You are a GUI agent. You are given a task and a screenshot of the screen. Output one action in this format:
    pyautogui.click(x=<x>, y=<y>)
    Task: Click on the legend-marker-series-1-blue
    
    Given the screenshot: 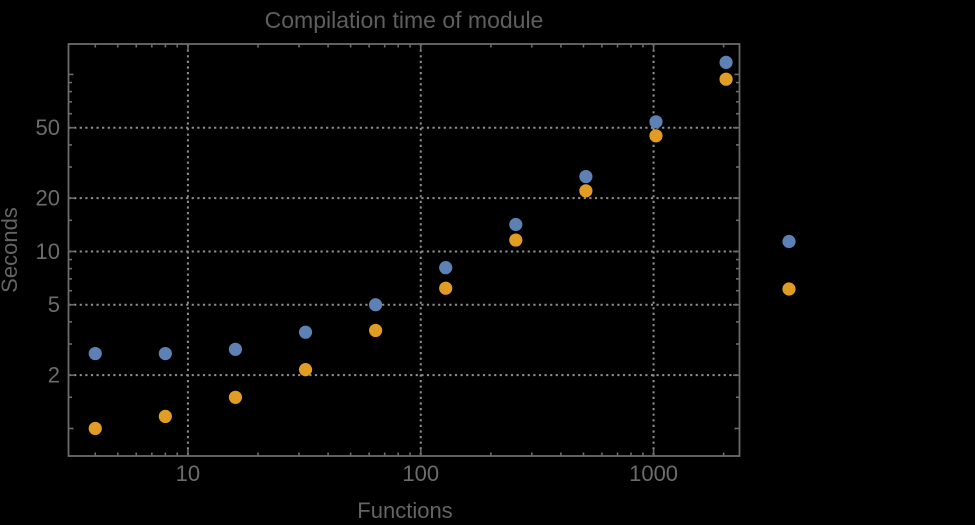 What is the action you would take?
    pyautogui.click(x=789, y=241)
    